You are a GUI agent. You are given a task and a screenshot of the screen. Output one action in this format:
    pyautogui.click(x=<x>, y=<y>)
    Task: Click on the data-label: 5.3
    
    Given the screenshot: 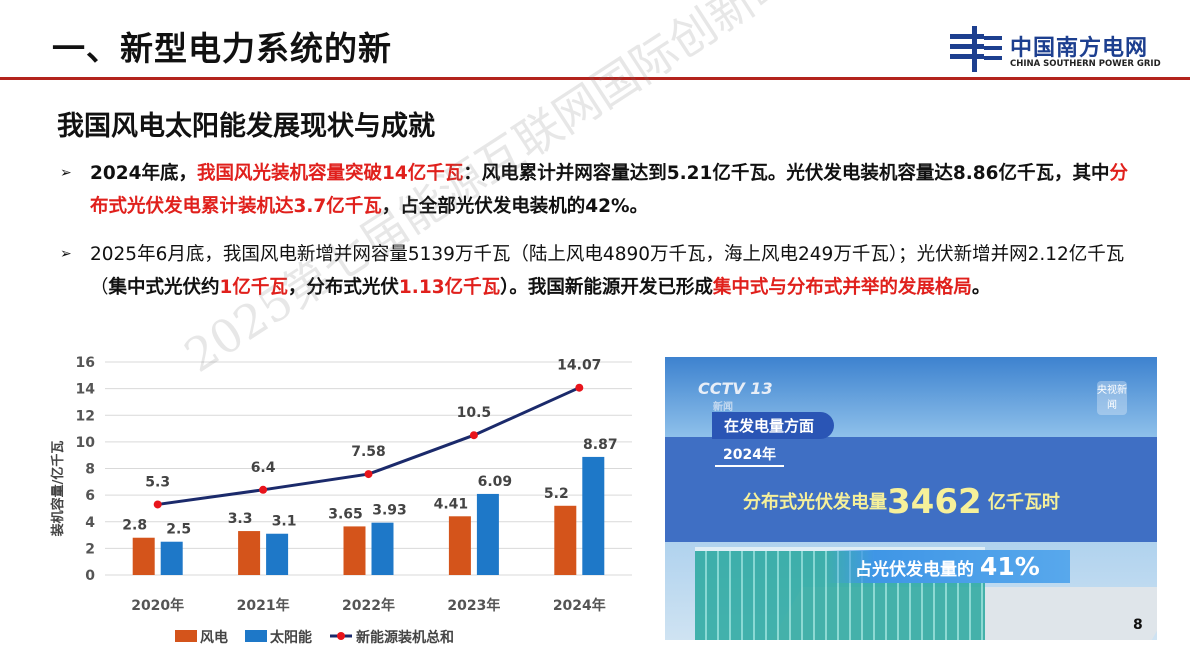 What is the action you would take?
    pyautogui.click(x=157, y=482)
    